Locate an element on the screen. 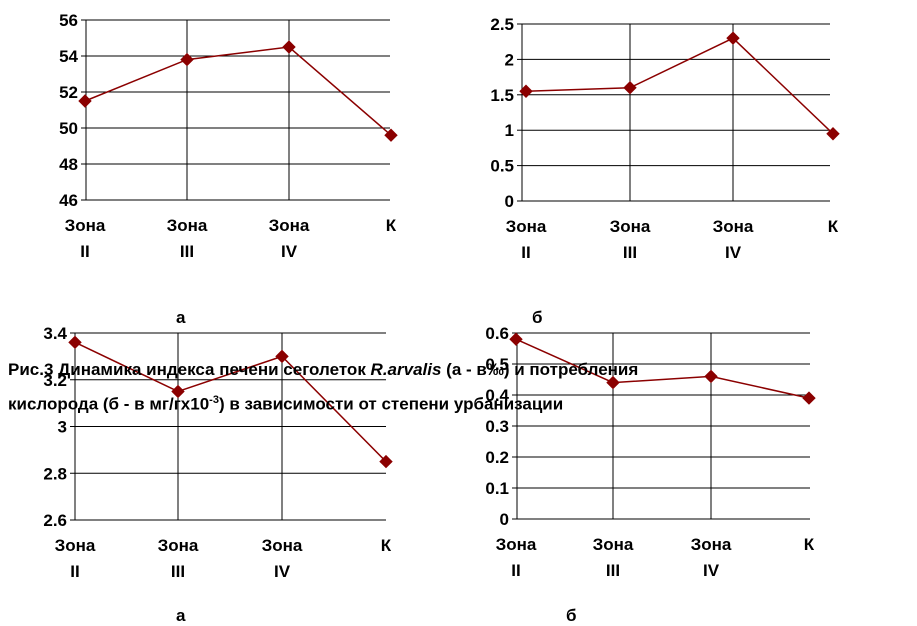 This screenshot has width=917, height=626. y-tick-label: 2.8 is located at coordinates (55, 473).